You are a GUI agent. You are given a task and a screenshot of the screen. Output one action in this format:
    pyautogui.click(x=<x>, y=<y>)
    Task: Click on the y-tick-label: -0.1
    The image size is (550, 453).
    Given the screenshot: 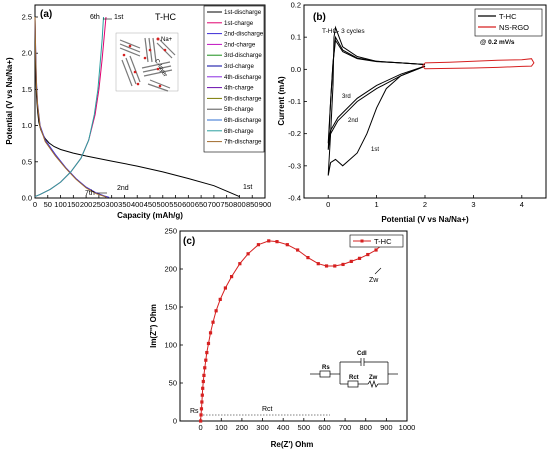 What is the action you would take?
    pyautogui.click(x=294, y=101)
    